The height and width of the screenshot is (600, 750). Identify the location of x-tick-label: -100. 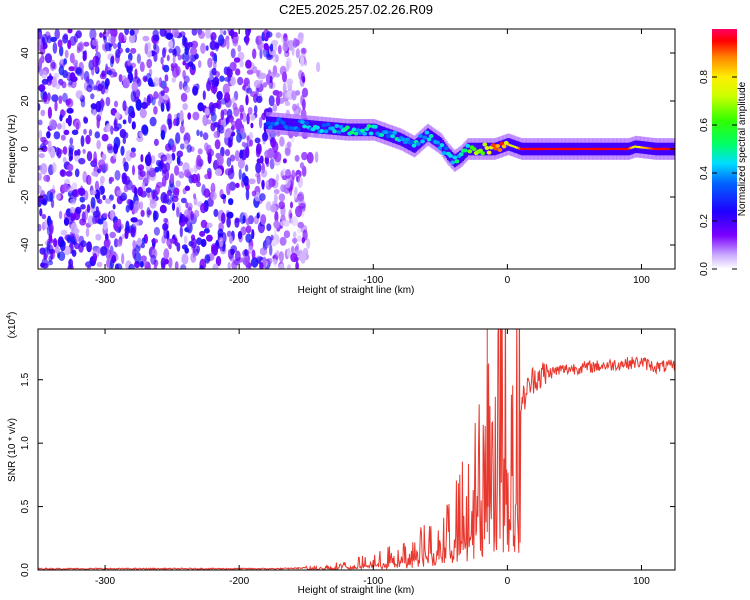
(373, 581).